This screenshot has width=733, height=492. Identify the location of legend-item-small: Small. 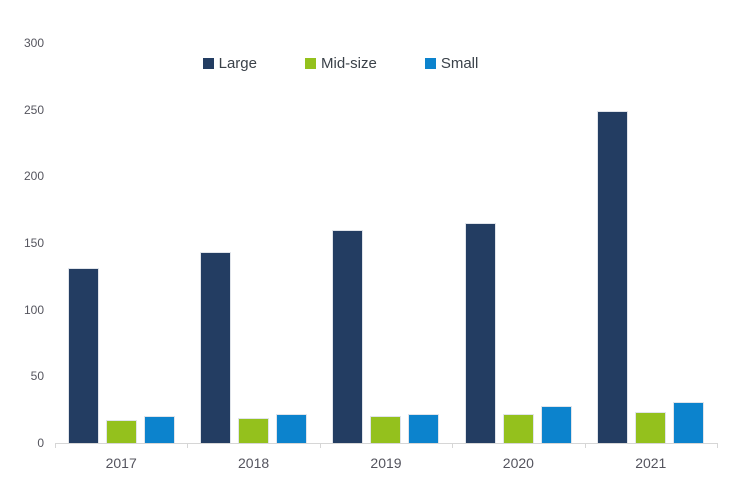
(451, 63).